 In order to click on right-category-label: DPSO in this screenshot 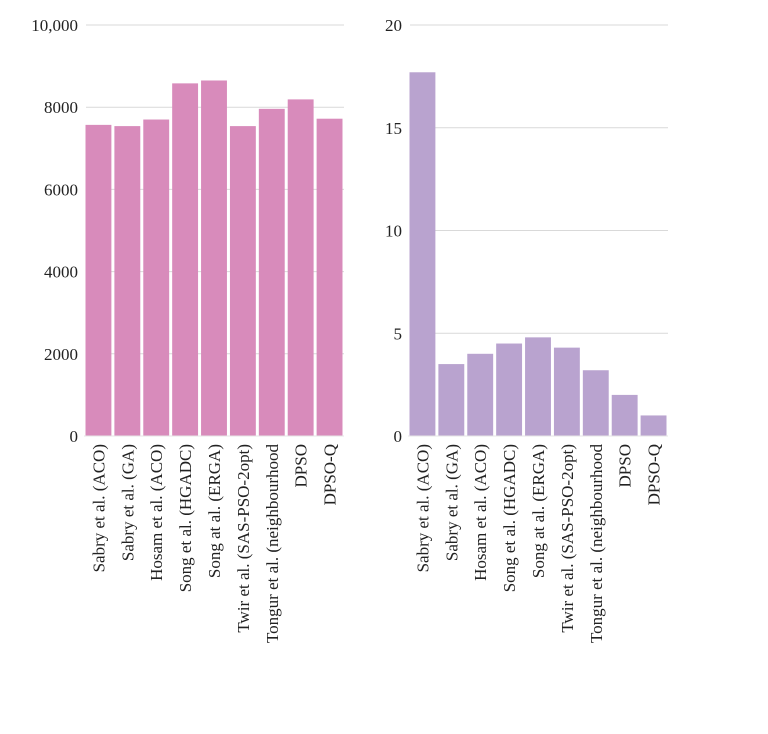, I will do `click(625, 465)`.